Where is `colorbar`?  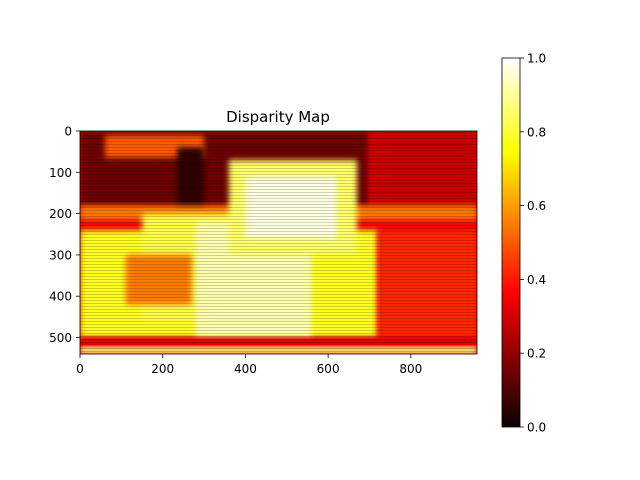 colorbar is located at coordinates (511, 242).